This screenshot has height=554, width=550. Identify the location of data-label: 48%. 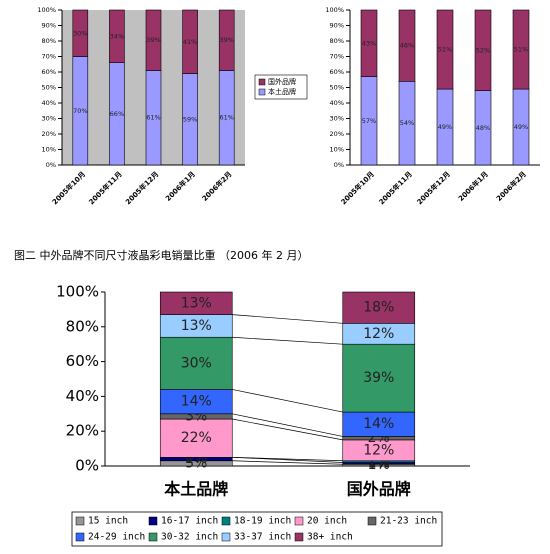
(483, 128).